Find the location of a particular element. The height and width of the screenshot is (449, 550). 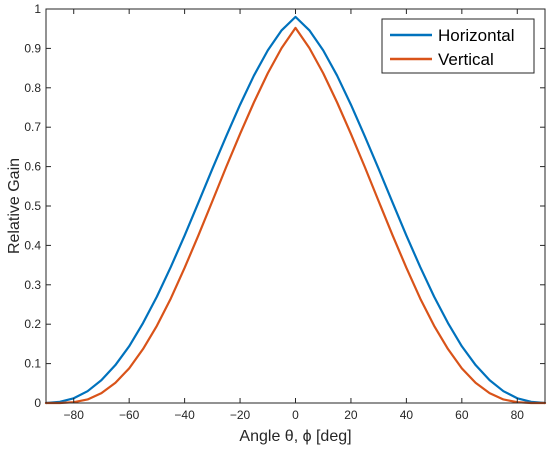

y-tick-label: 0.4 is located at coordinates (32, 245).